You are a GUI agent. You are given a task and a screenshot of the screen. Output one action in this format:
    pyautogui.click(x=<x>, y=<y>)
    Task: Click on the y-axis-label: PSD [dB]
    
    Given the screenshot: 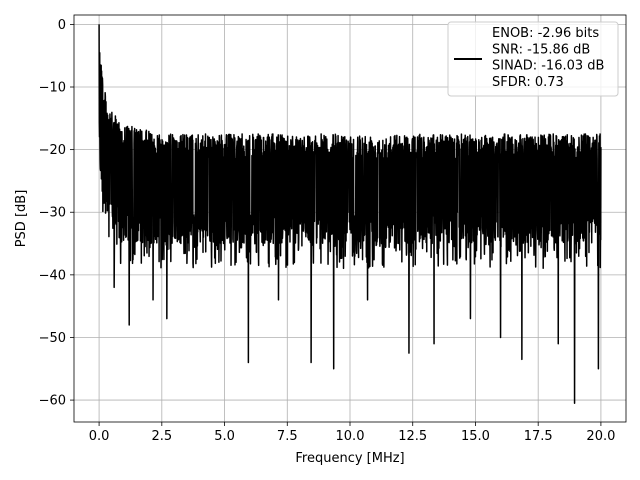 What is the action you would take?
    pyautogui.click(x=21, y=219)
    